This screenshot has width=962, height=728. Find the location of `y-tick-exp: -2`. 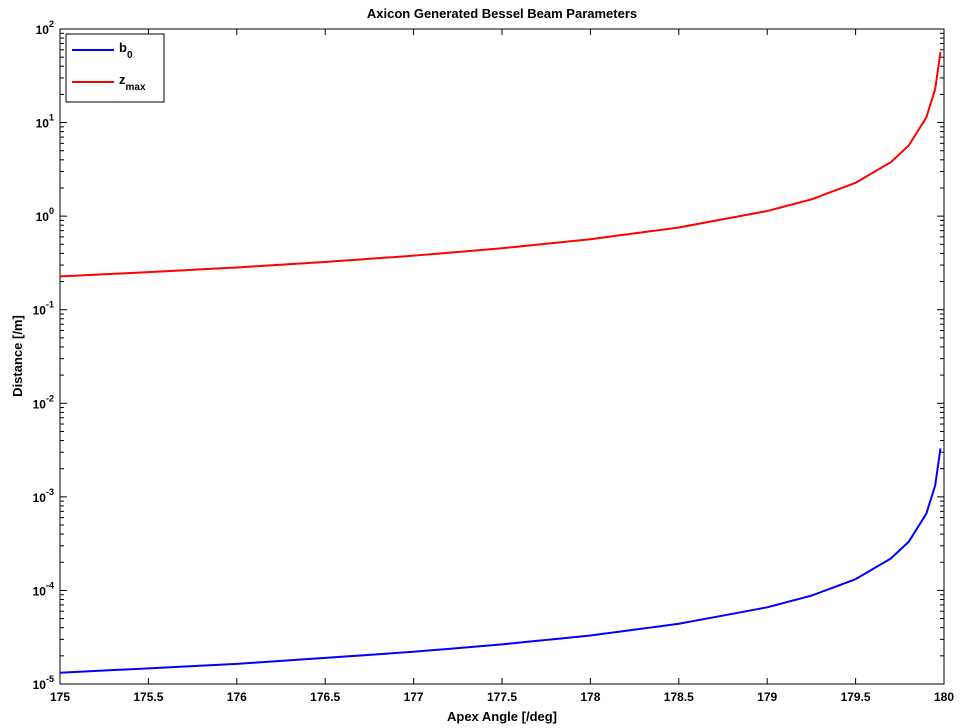

y-tick-exp: -2 is located at coordinates (50, 398).